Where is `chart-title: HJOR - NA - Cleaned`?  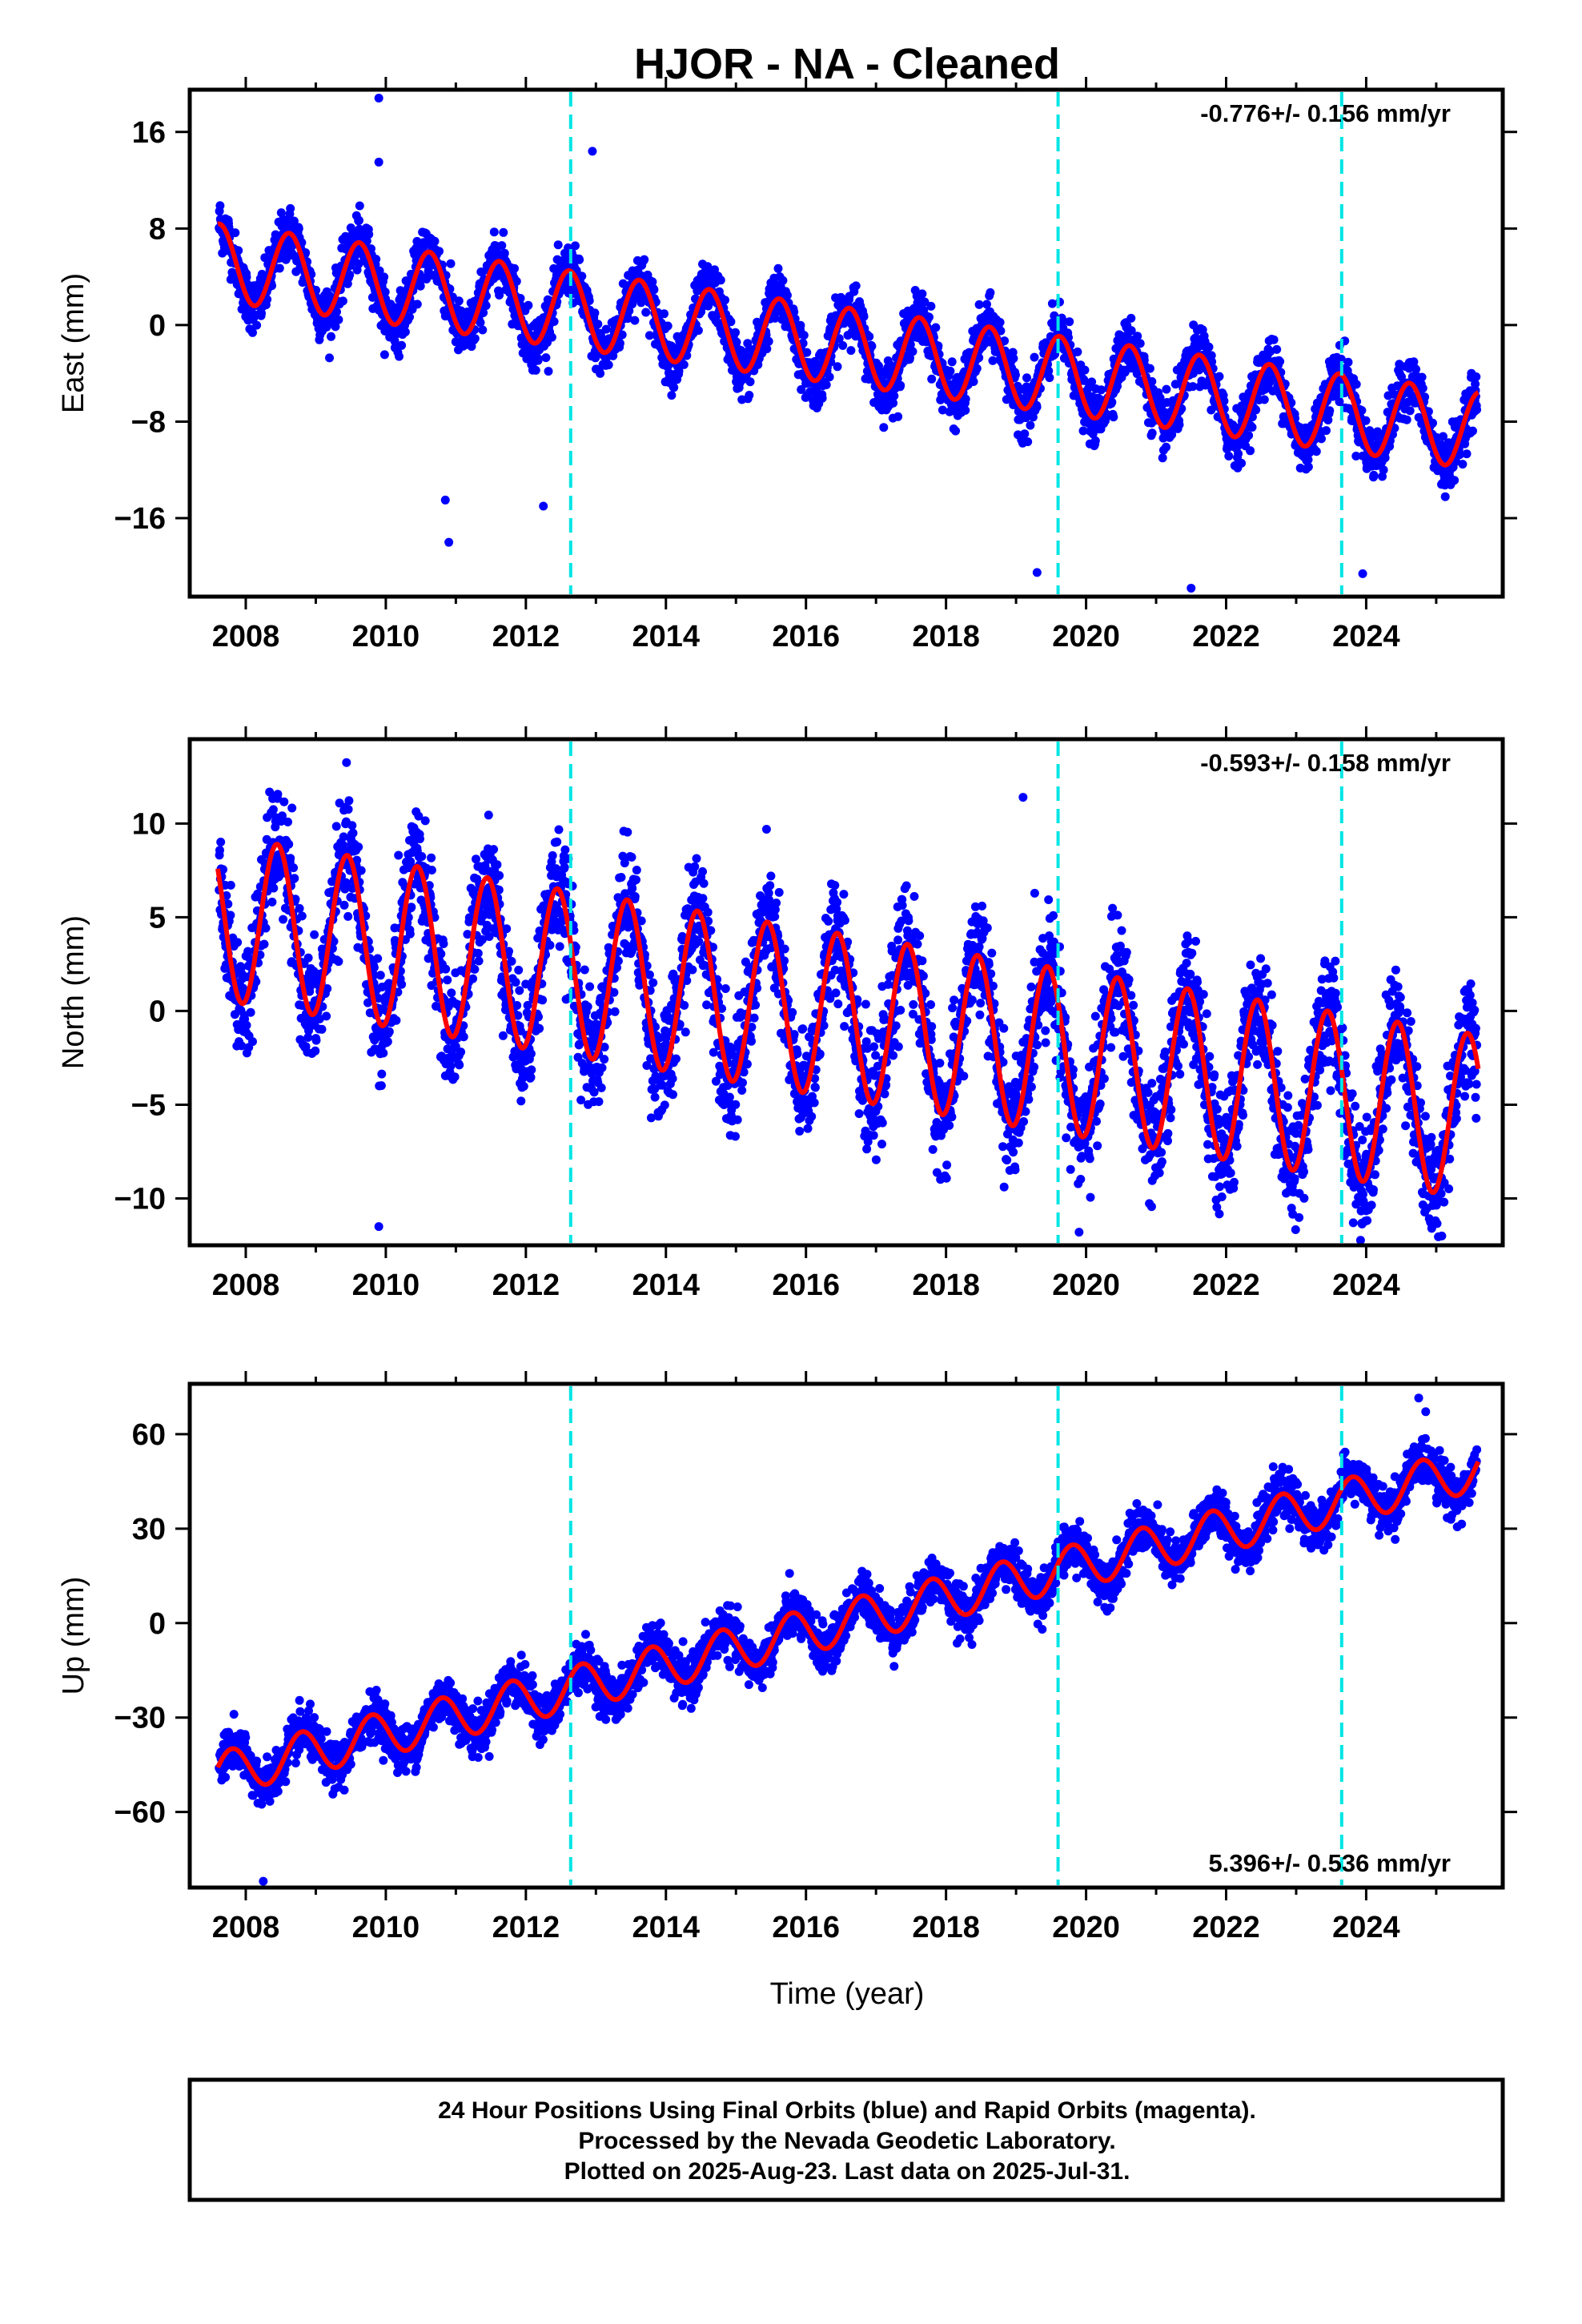 chart-title: HJOR - NA - Cleaned is located at coordinates (847, 64).